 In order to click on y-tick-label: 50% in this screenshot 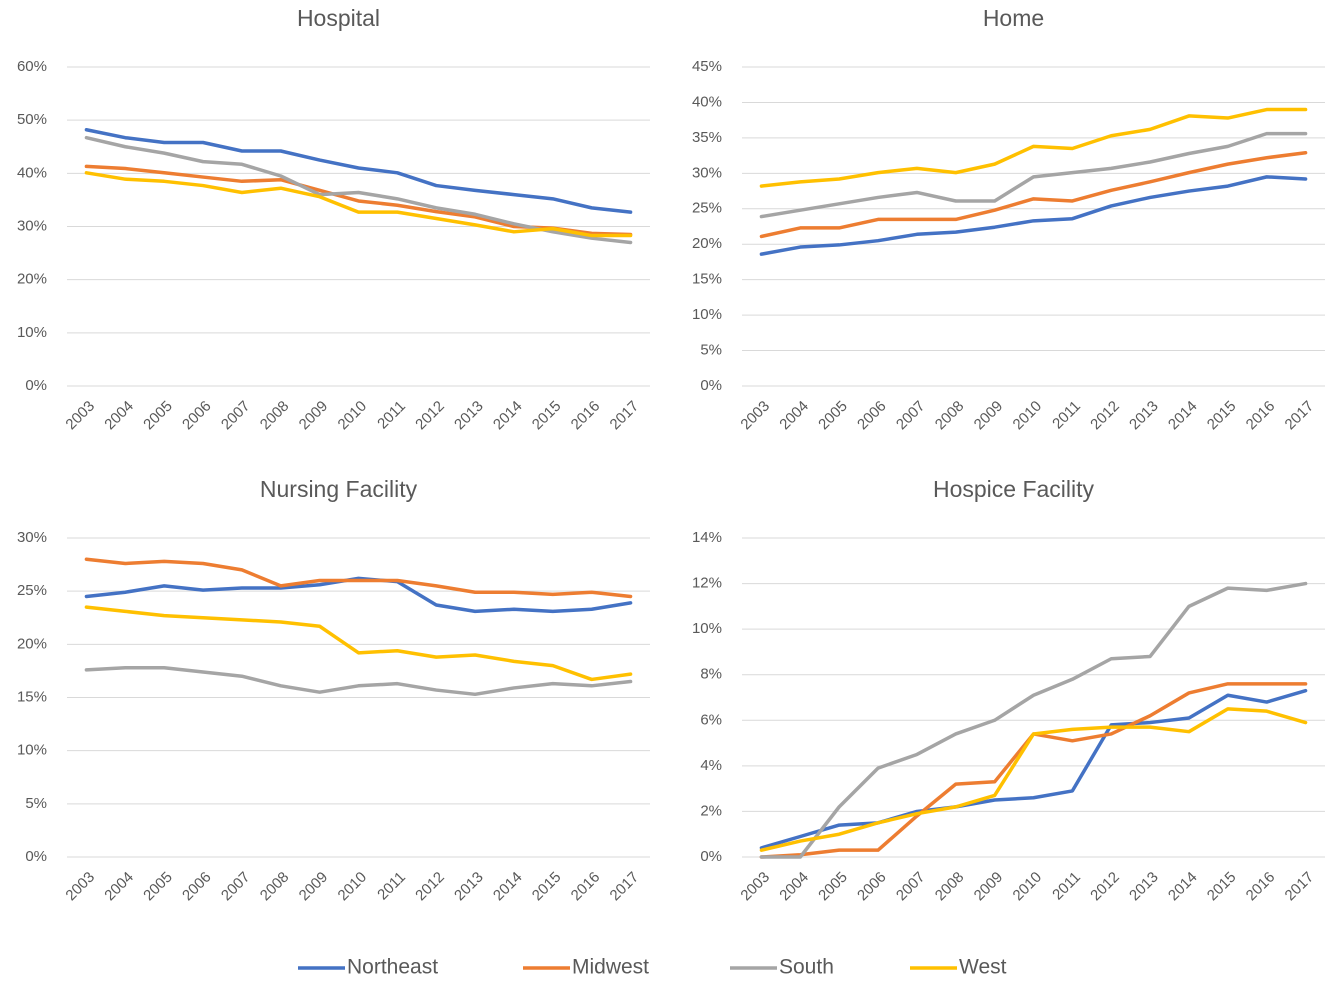, I will do `click(32, 119)`.